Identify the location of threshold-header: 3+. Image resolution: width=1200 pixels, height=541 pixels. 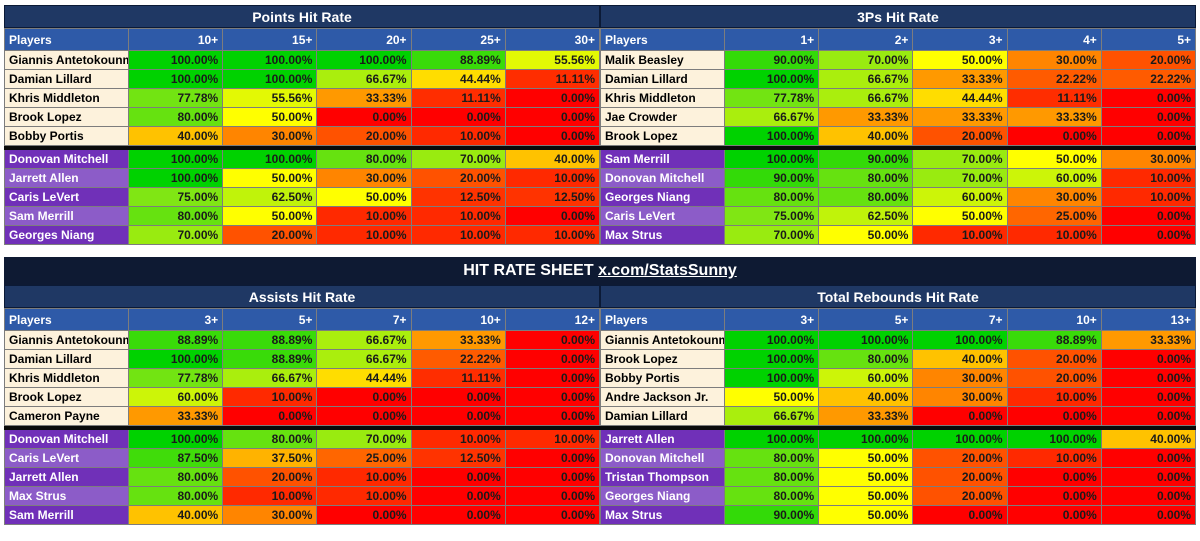
(771, 319).